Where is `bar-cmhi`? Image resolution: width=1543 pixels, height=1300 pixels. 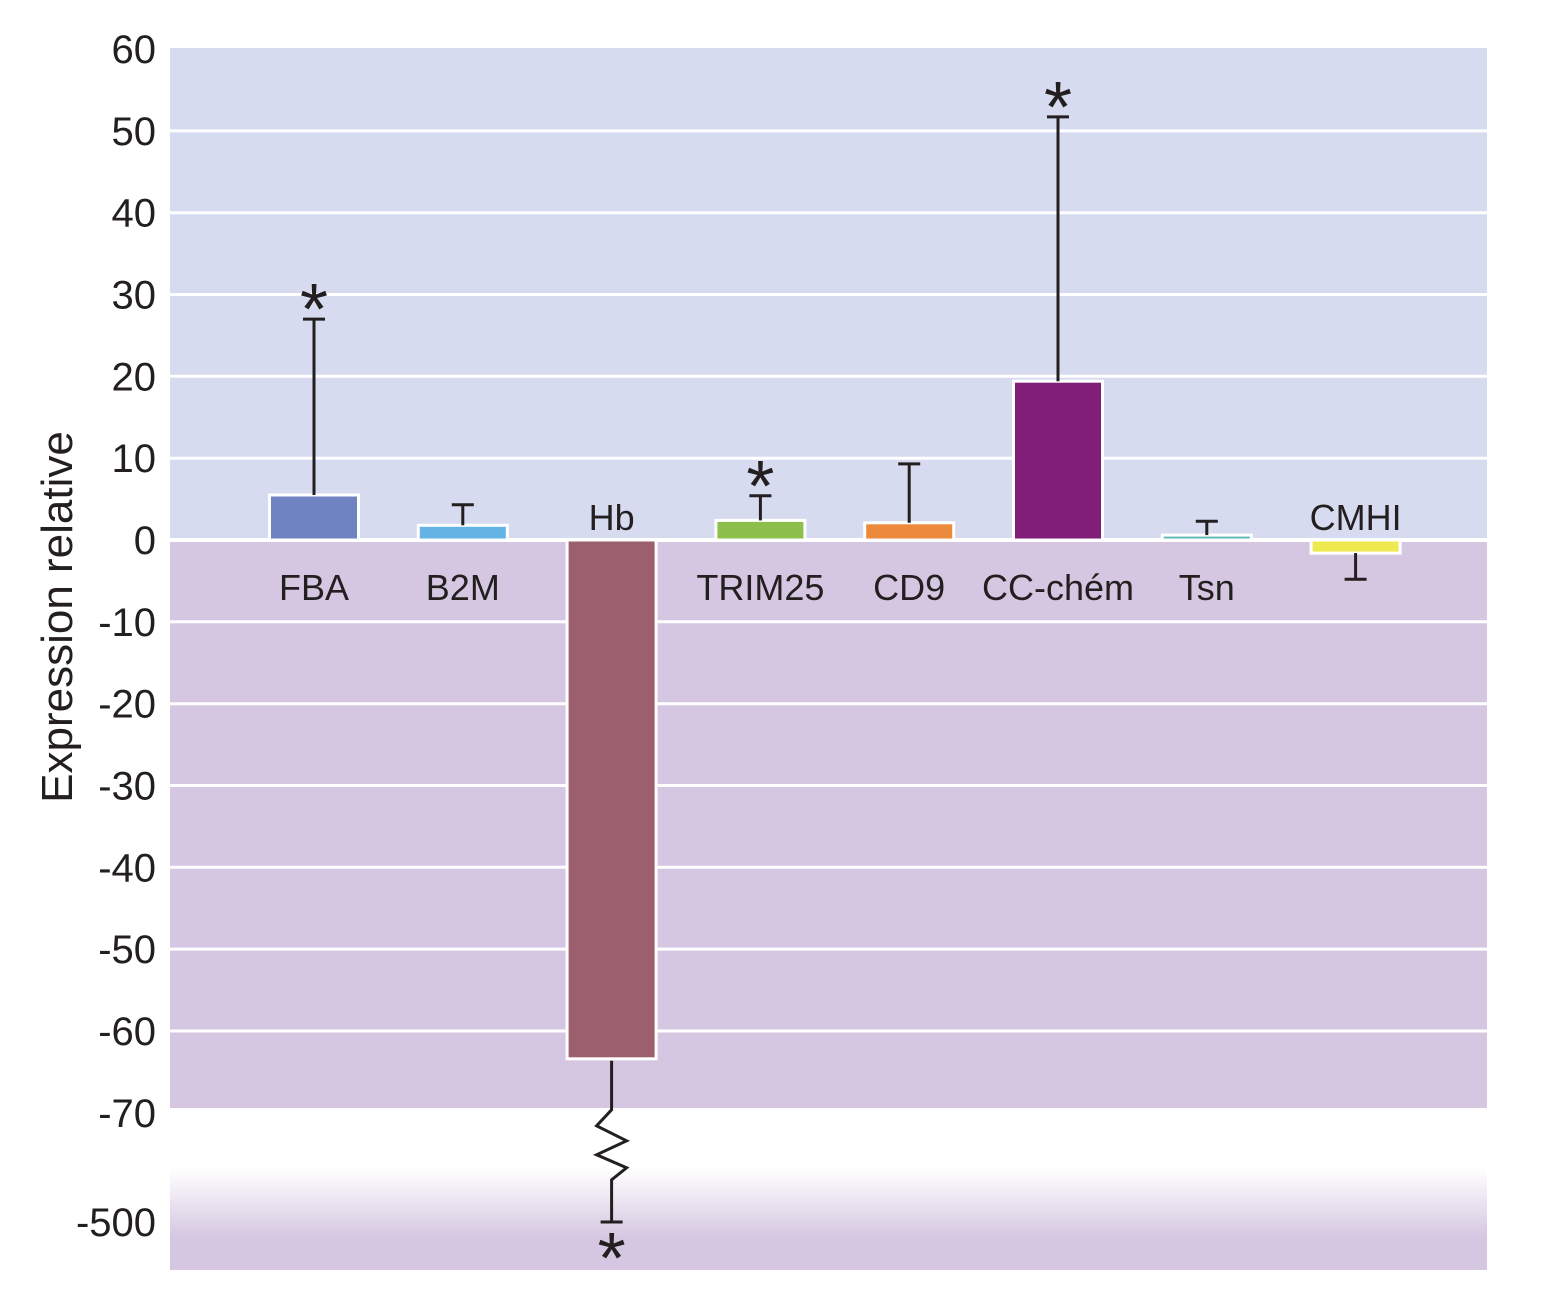
bar-cmhi is located at coordinates (1355, 546).